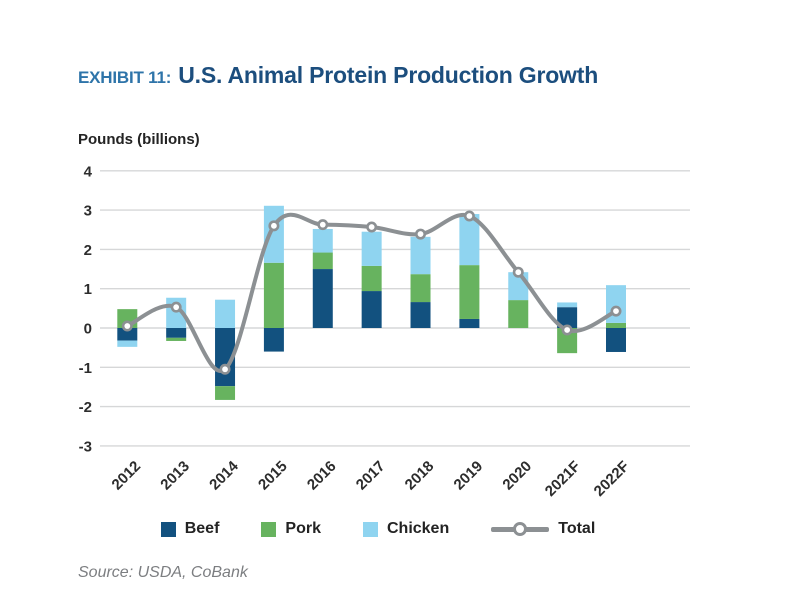 This screenshot has width=800, height=599. I want to click on x-tick-label-2012: 2012, so click(127, 476).